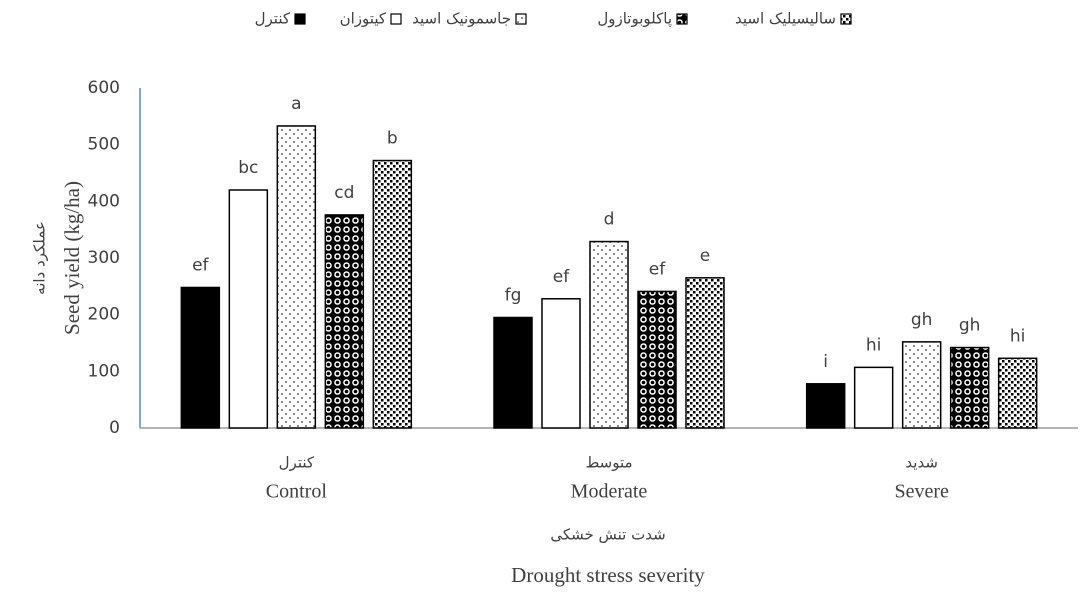  What do you see at coordinates (634, 19) in the screenshot?
I see `legend-label: پاکلوبوتازول` at bounding box center [634, 19].